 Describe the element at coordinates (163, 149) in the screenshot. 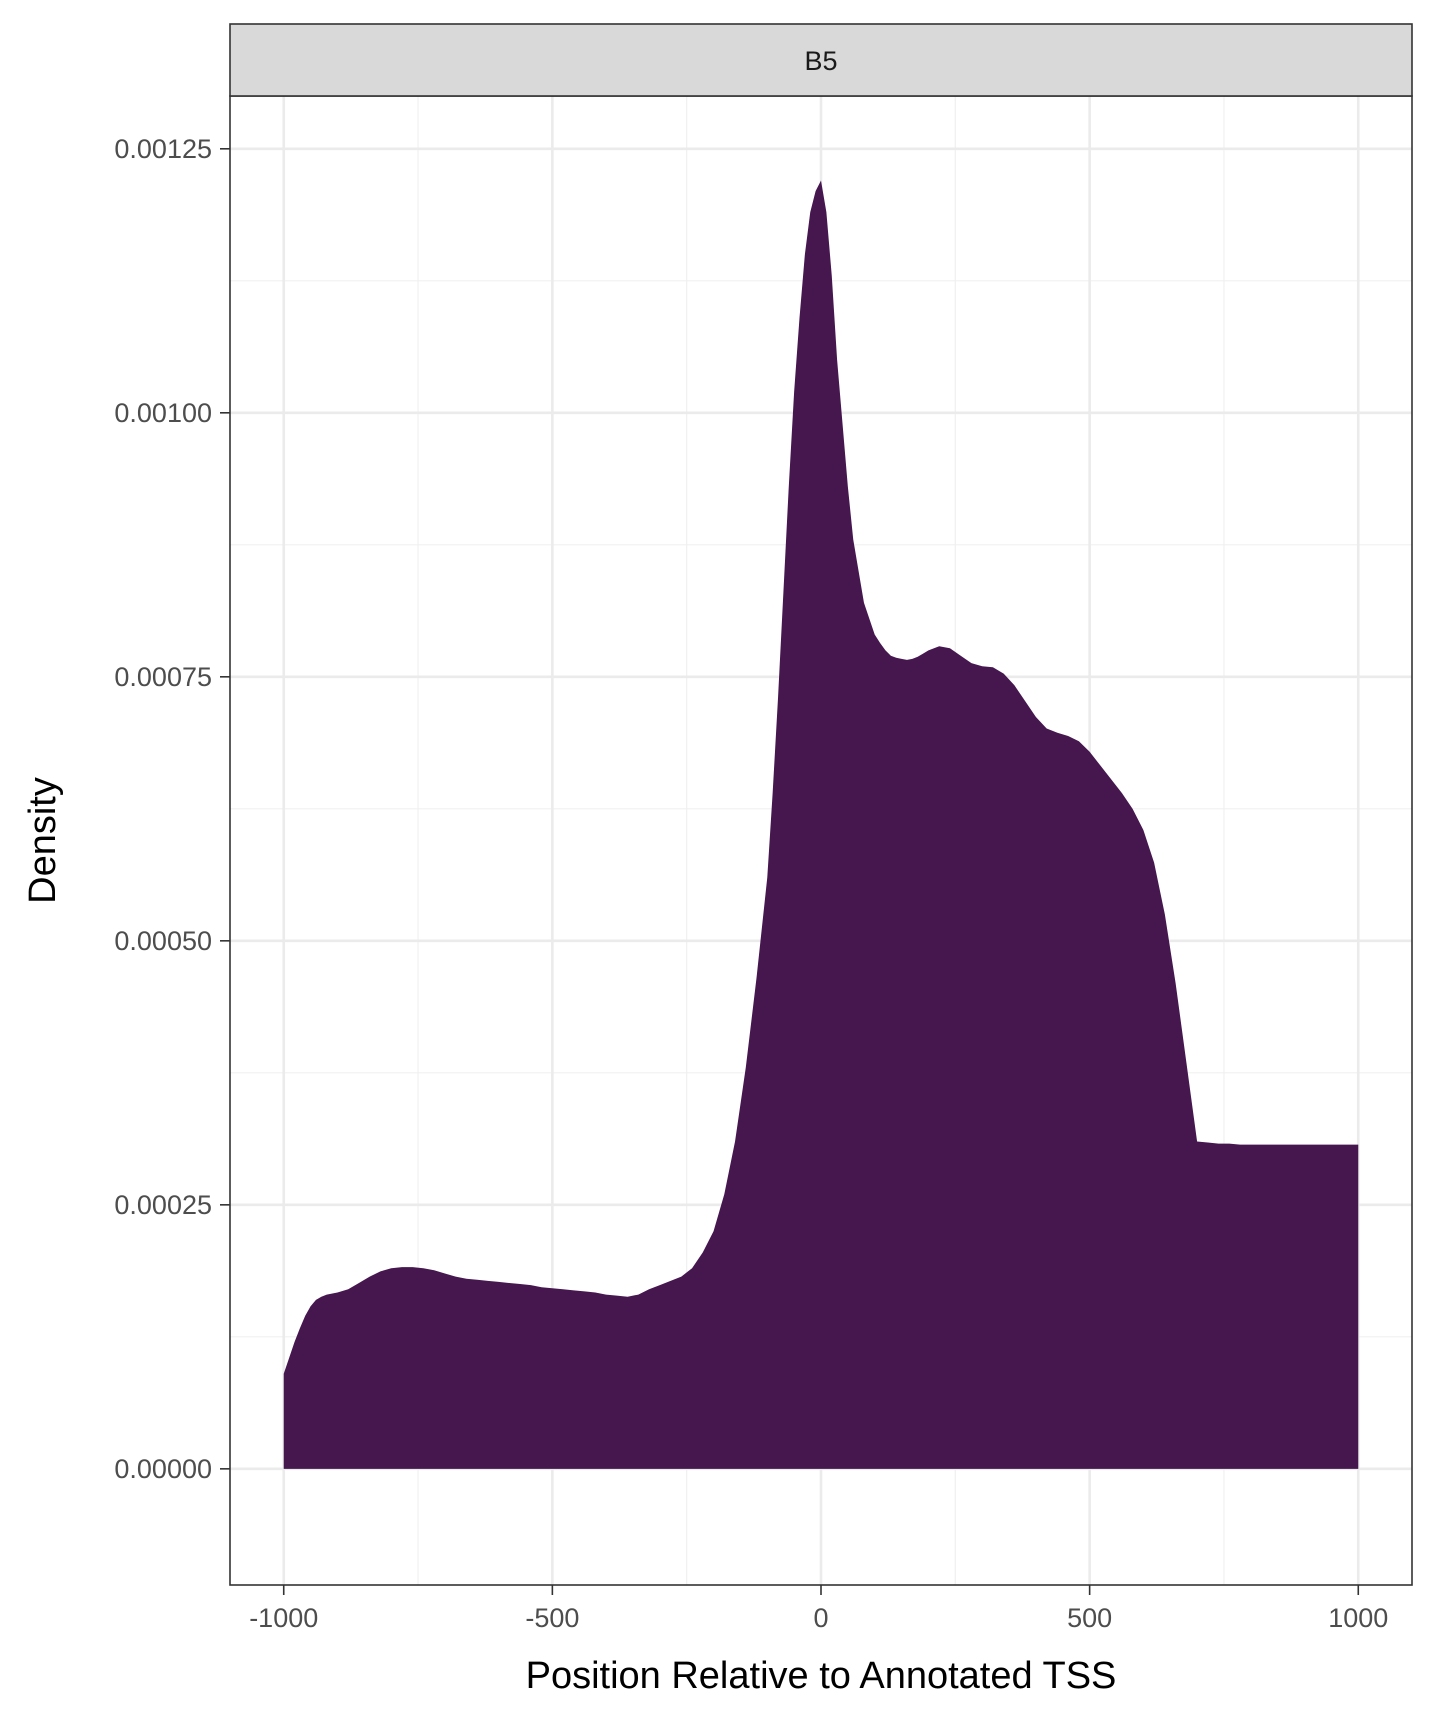

I see `y-tick-label: 0.00125` at that location.